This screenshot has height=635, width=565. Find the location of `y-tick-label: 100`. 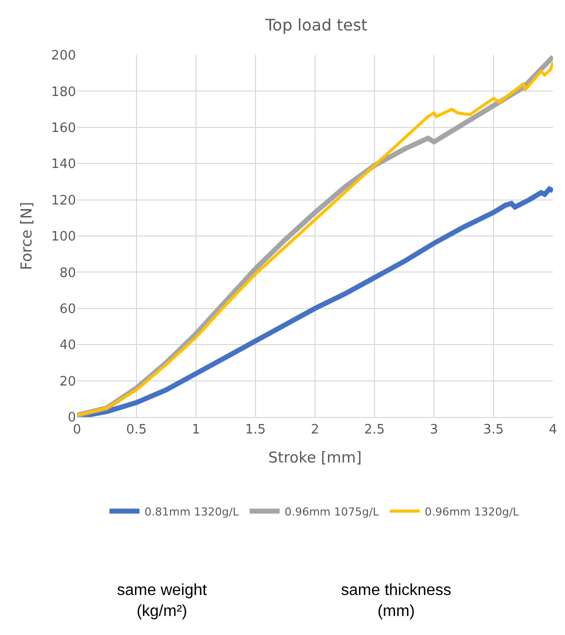

y-tick-label: 100 is located at coordinates (63, 237).